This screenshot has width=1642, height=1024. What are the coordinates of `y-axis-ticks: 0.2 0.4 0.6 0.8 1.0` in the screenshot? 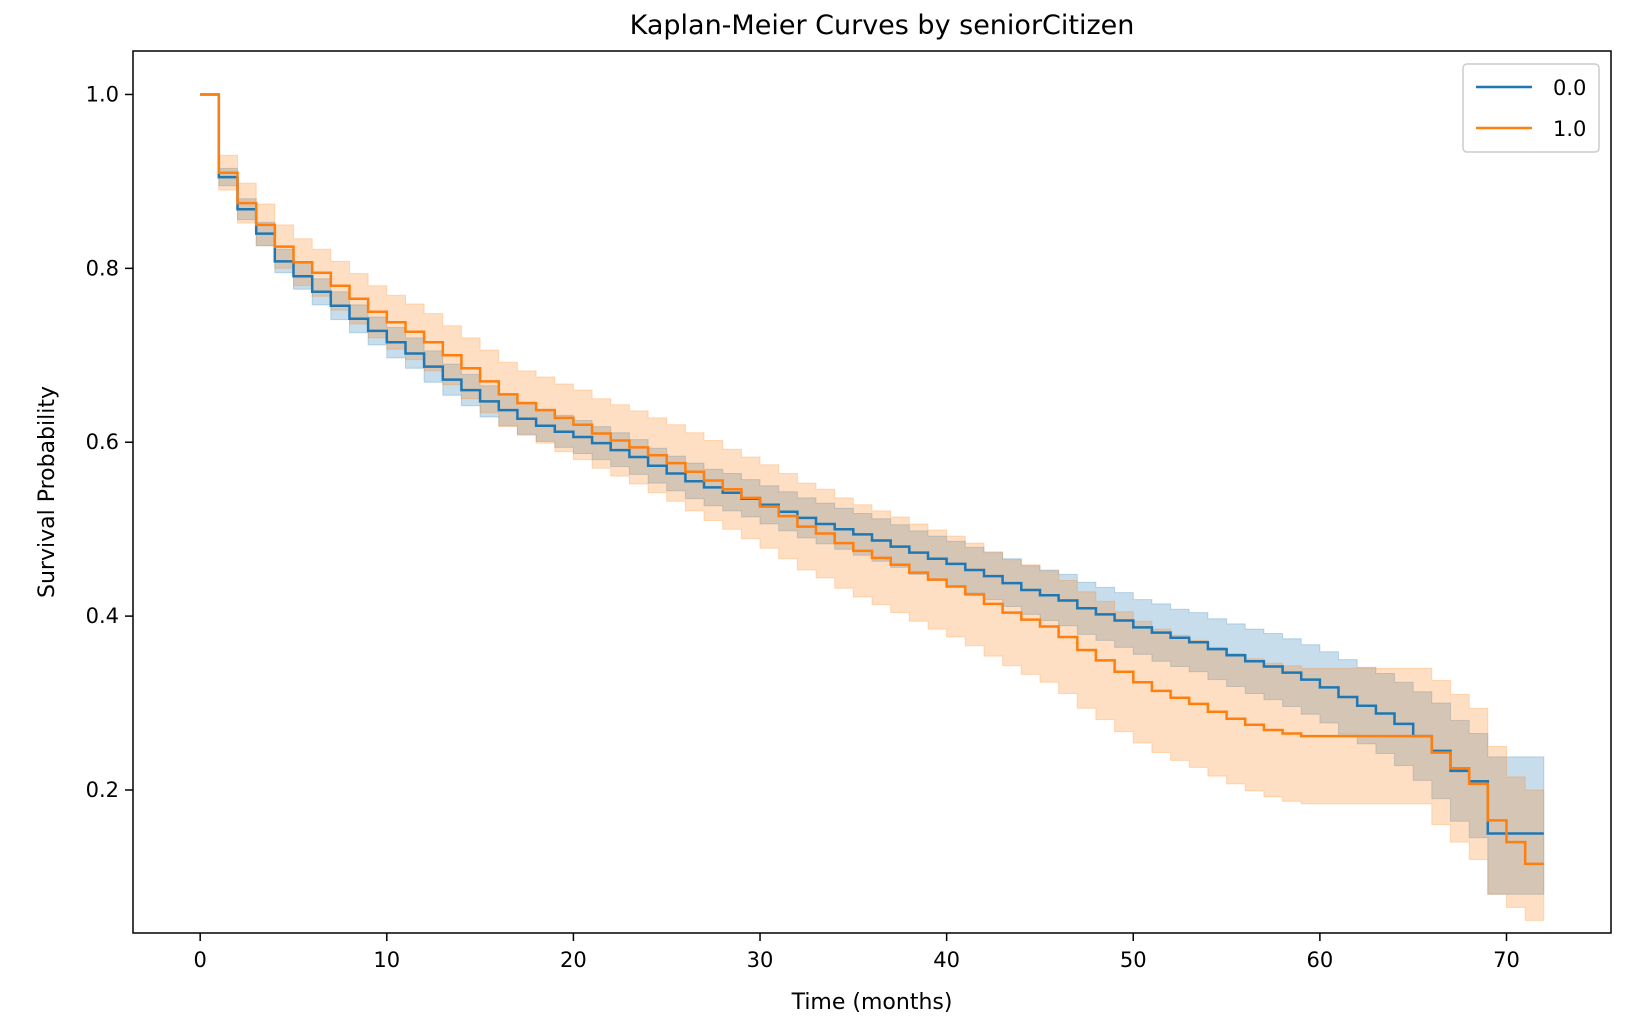 It's located at (109, 442).